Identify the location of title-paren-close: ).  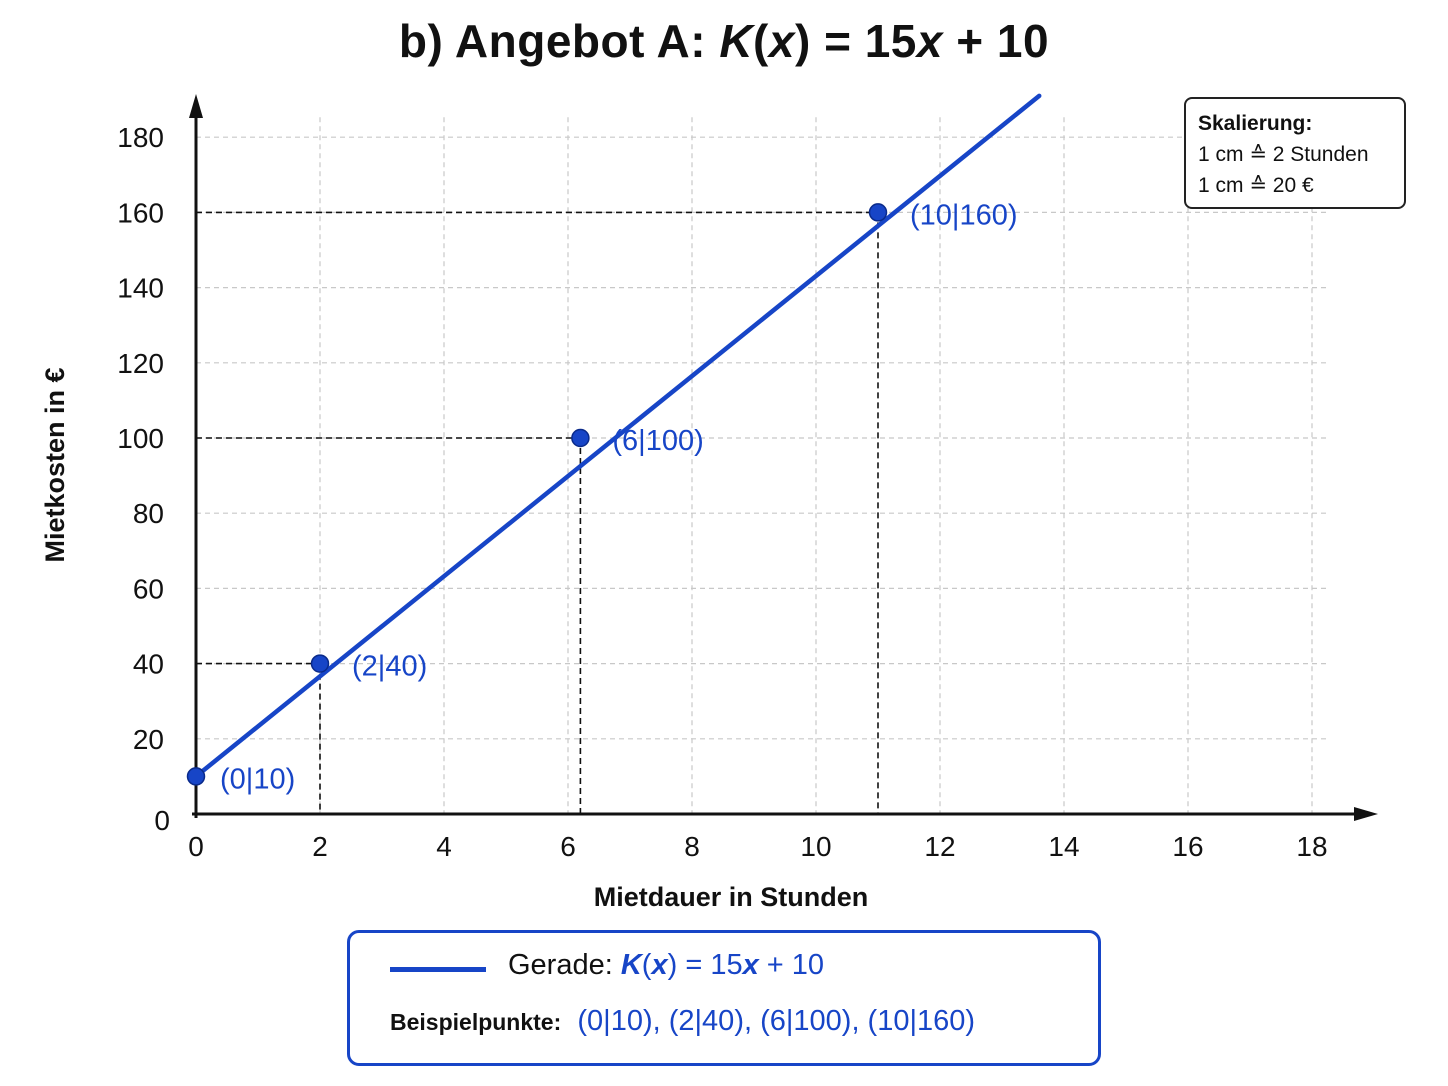
(802, 41).